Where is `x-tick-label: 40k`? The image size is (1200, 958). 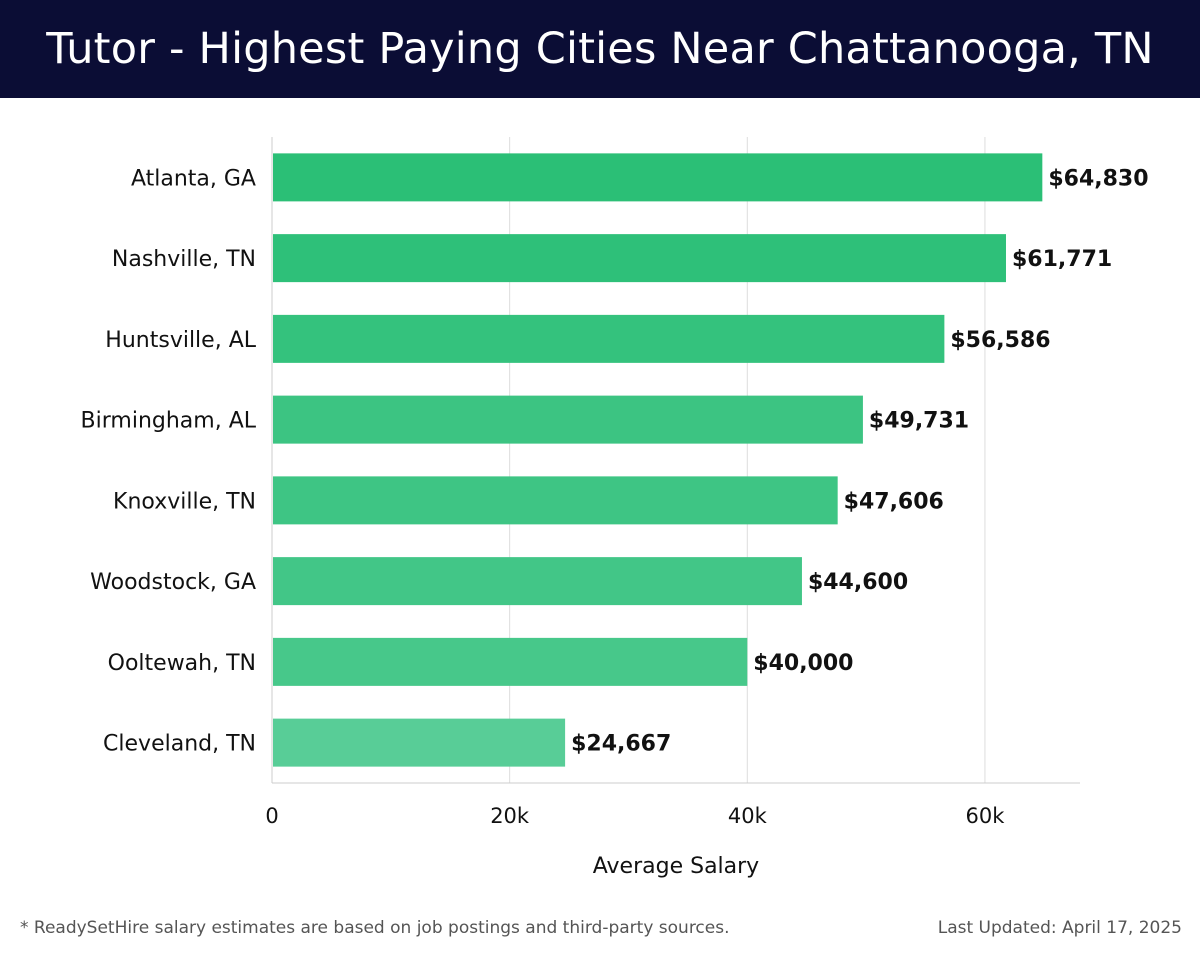
x-tick-label: 40k is located at coordinates (748, 816).